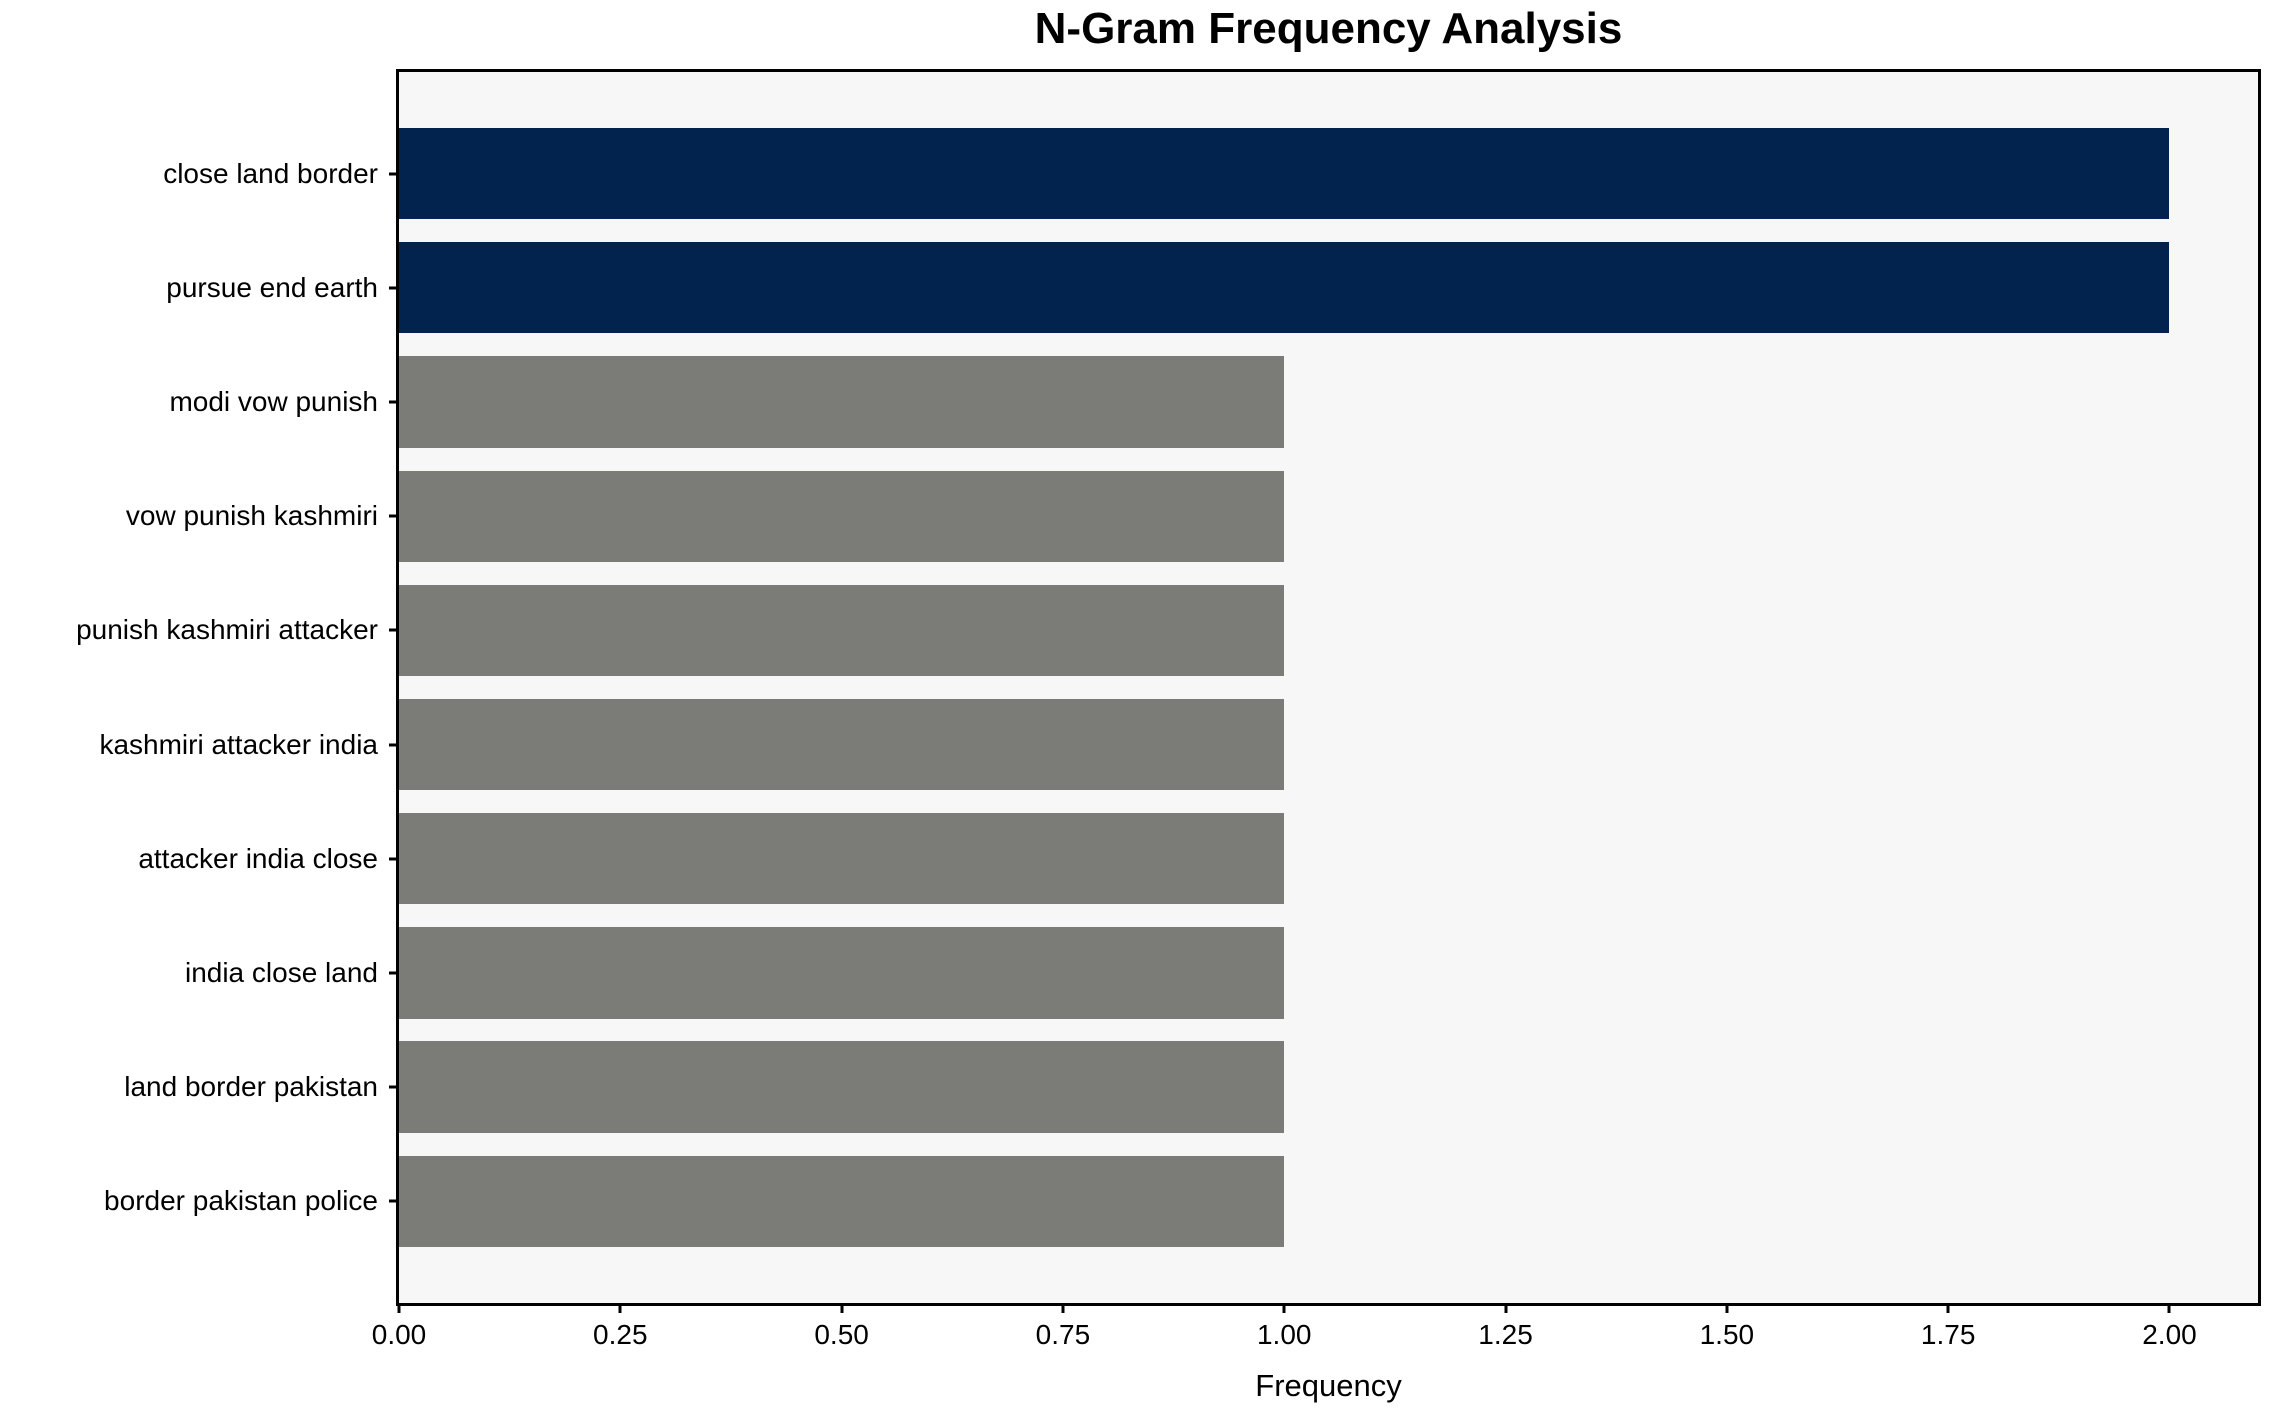 This screenshot has height=1414, width=2278. I want to click on x-tick-label: 1.25, so click(1505, 1334).